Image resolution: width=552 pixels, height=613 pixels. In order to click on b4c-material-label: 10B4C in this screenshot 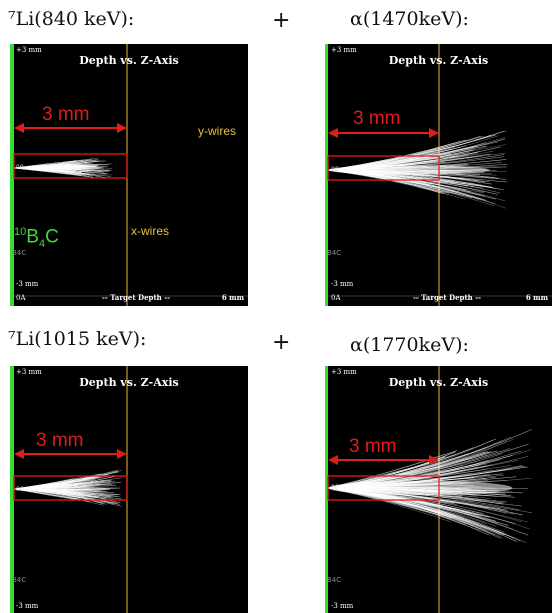, I will do `click(36, 238)`.